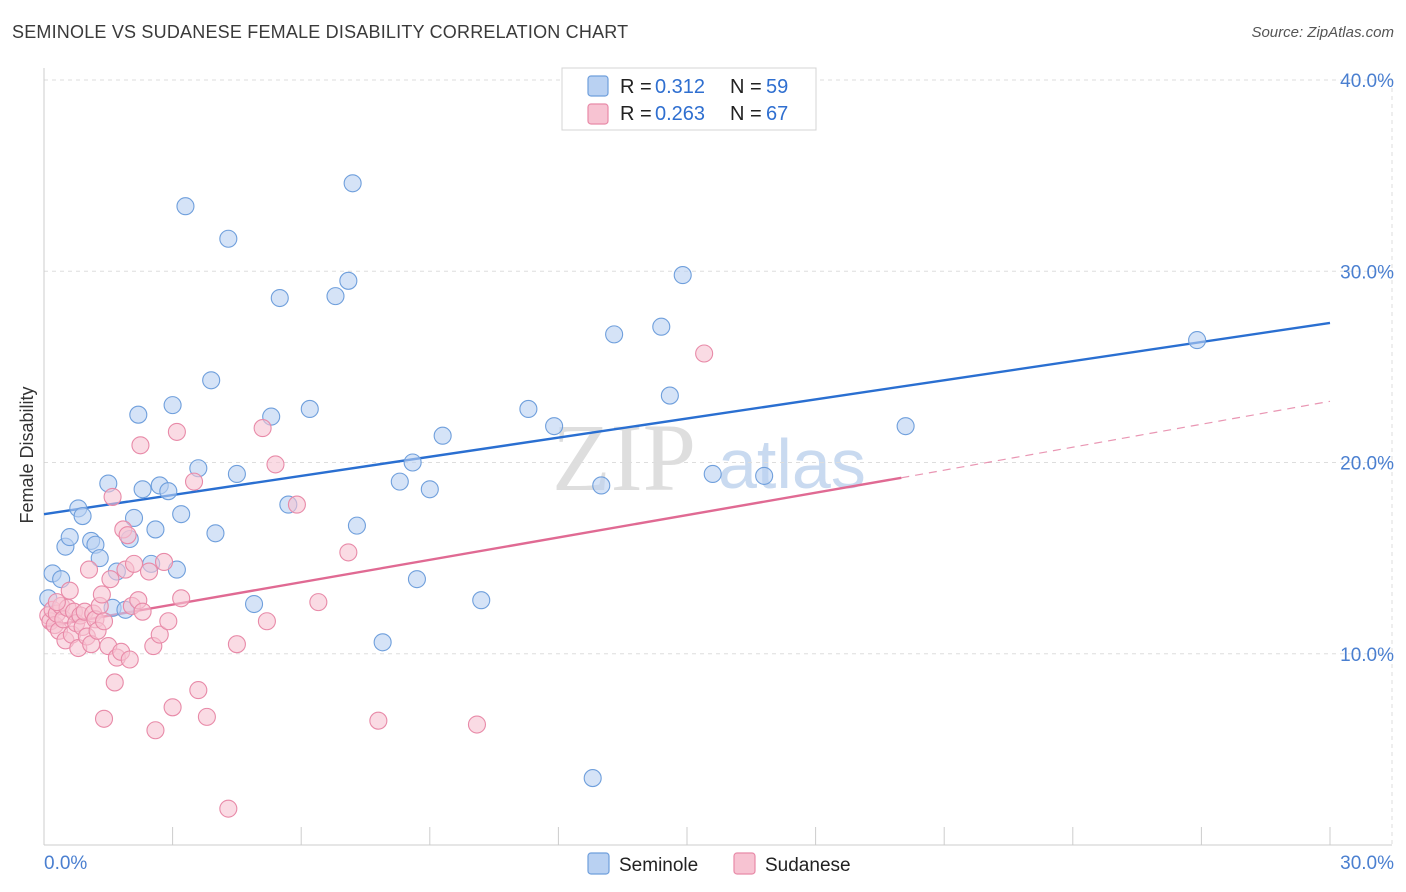 The height and width of the screenshot is (892, 1406). What do you see at coordinates (792, 464) in the screenshot?
I see `watermark-atlas: atlas` at bounding box center [792, 464].